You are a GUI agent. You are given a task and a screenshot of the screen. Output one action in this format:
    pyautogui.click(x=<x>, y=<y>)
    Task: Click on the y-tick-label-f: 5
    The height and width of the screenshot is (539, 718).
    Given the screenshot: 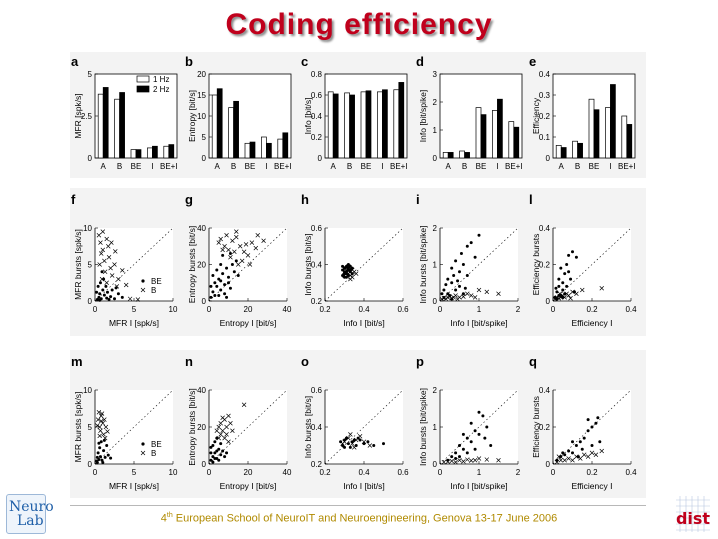 What is the action you would take?
    pyautogui.click(x=90, y=265)
    